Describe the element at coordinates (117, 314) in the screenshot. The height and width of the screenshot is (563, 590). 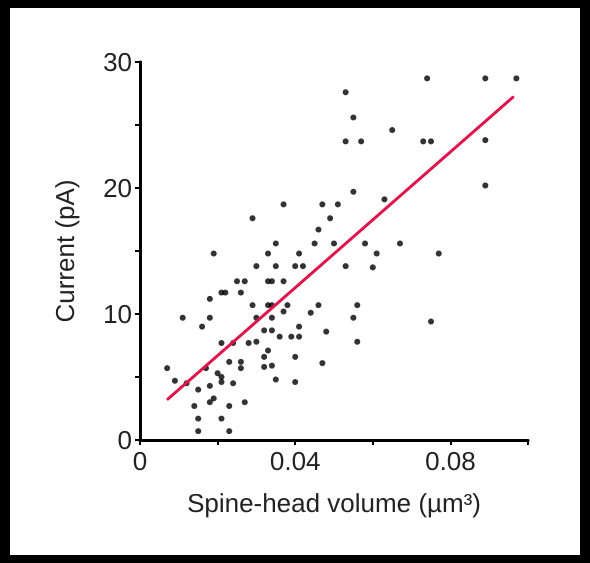
I see `y-tick-label: 10` at that location.